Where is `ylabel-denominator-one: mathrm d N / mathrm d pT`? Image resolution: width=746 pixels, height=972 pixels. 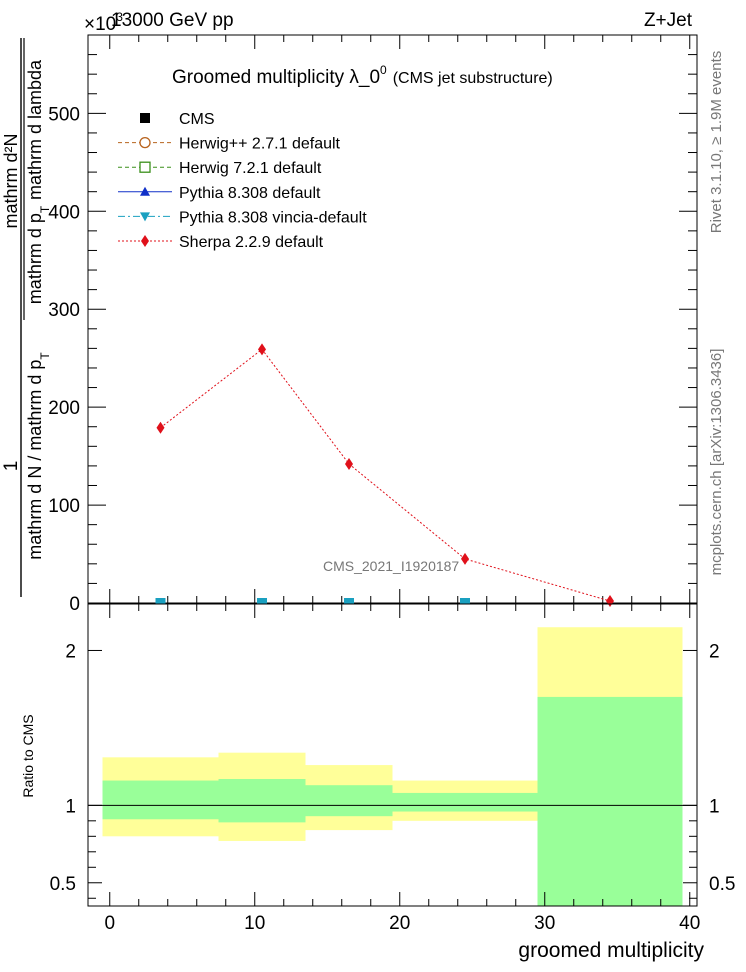 ylabel-denominator-one: mathrm d N / mathrm d pT is located at coordinates (38, 456).